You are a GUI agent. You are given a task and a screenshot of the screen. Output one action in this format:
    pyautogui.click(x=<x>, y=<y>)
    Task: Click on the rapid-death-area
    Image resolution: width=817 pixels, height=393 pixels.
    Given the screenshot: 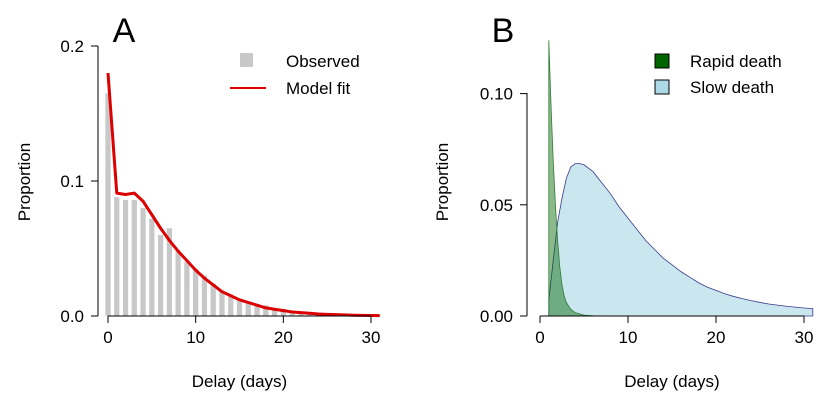 What is the action you would take?
    pyautogui.click(x=571, y=178)
    